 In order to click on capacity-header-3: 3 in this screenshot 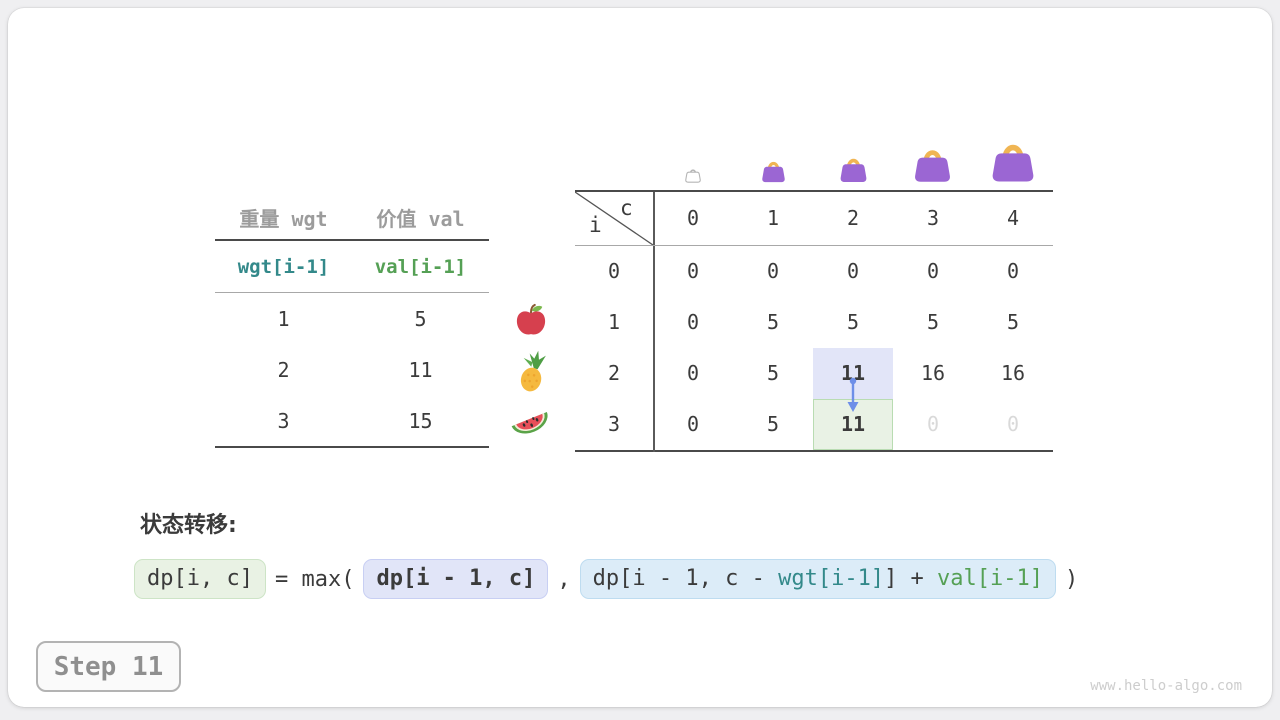, I will do `click(933, 218)`.